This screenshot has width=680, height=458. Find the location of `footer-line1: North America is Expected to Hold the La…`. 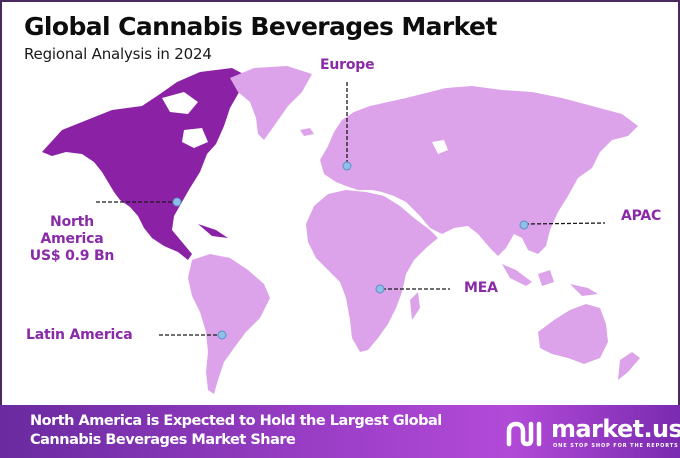

footer-line1: North America is Expected to Hold the La… is located at coordinates (236, 421).